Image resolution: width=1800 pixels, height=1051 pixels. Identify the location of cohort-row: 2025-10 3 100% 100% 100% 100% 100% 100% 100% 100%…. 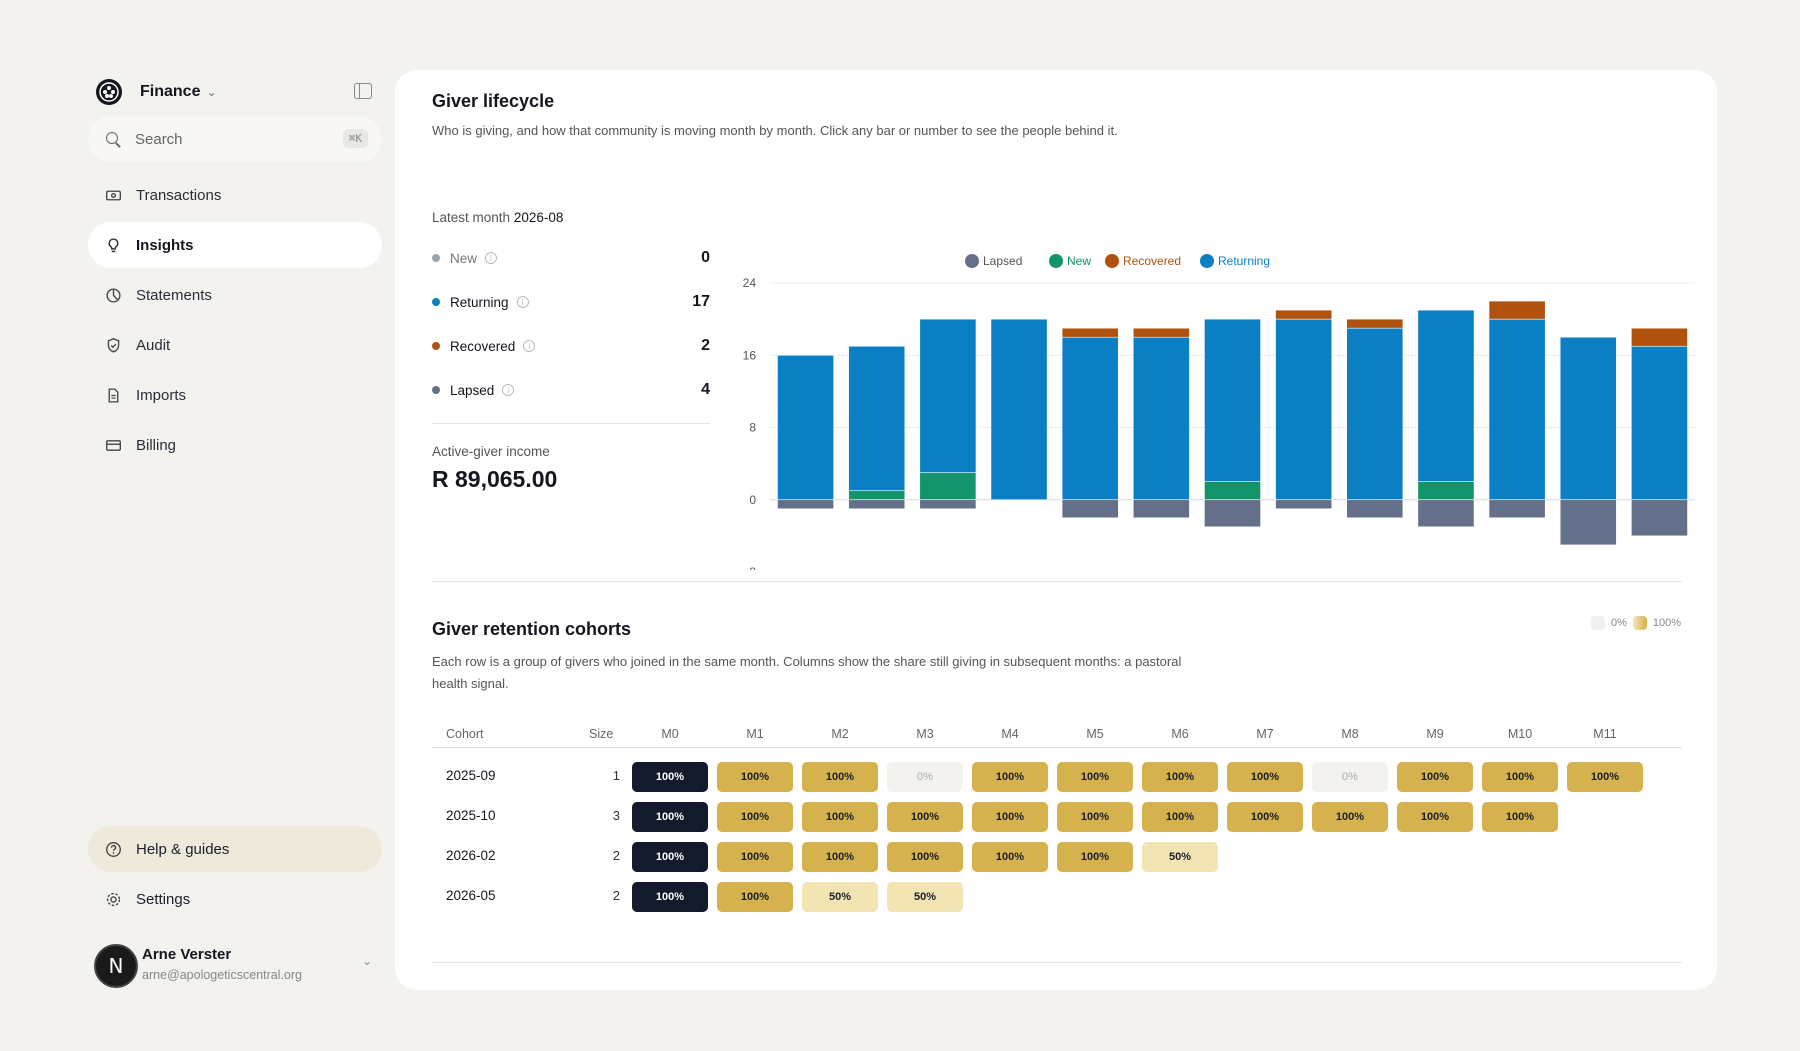
(1057, 817).